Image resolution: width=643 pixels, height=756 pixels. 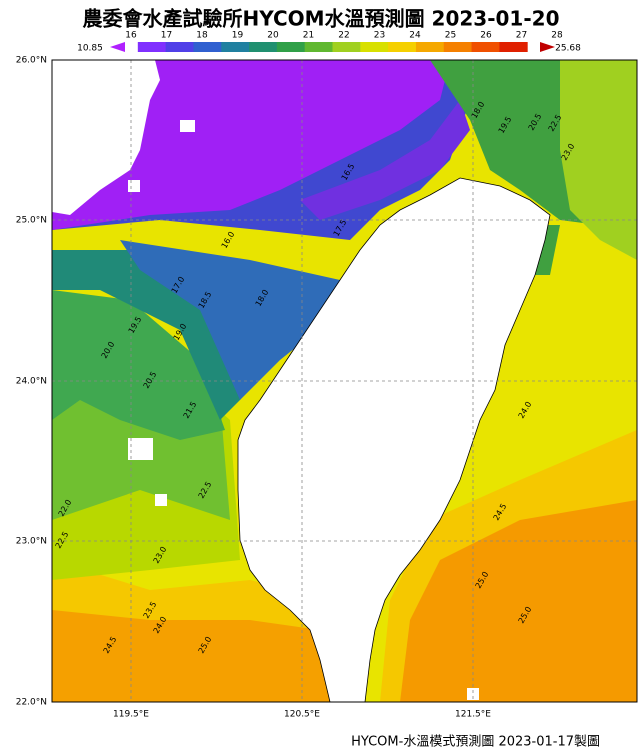 What do you see at coordinates (343, 36) in the screenshot?
I see `colorbar-tick: 22` at bounding box center [343, 36].